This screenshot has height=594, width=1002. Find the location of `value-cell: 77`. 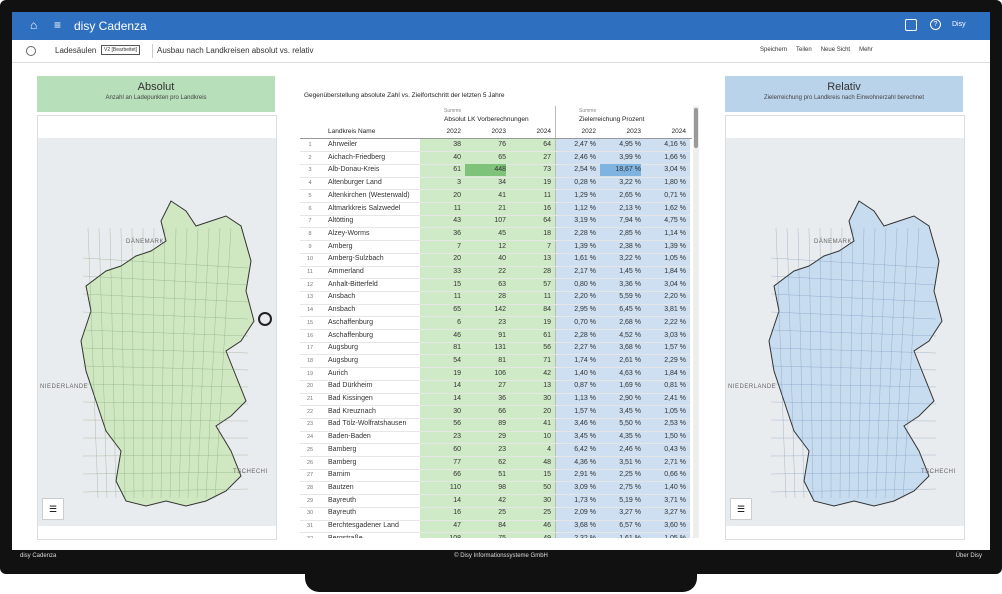

value-cell: 77 is located at coordinates (457, 462).